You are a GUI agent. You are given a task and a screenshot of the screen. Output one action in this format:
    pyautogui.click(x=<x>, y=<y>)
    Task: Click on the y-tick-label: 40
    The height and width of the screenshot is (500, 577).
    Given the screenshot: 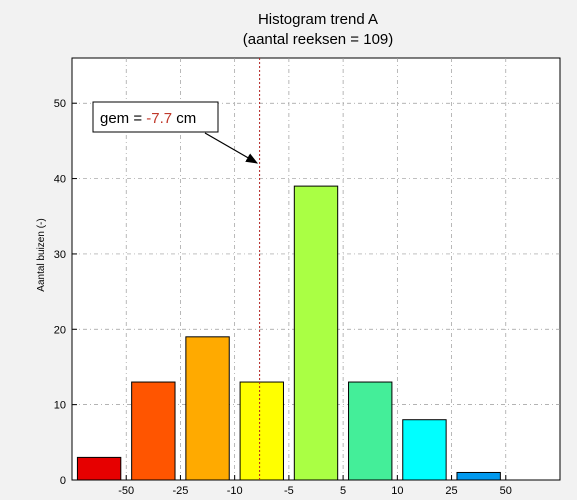 What is the action you would take?
    pyautogui.click(x=60, y=180)
    